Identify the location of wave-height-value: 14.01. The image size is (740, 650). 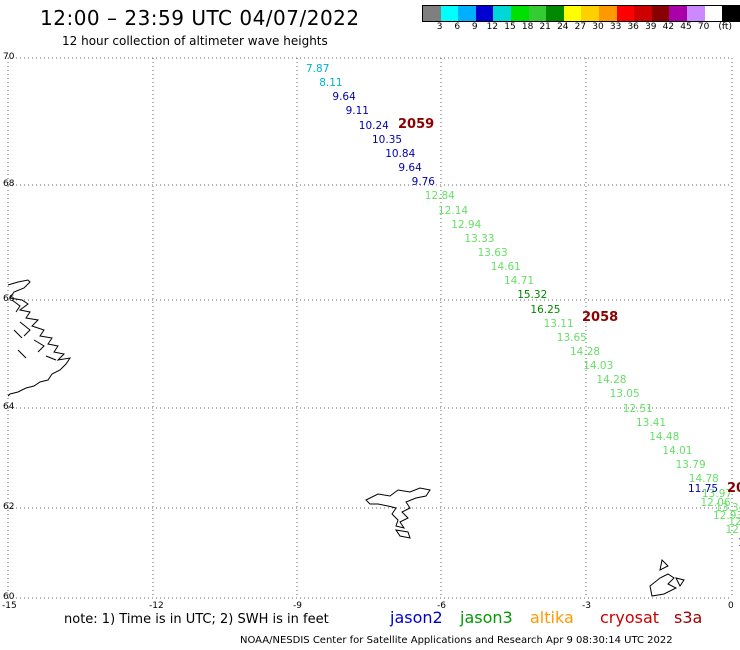
(677, 451).